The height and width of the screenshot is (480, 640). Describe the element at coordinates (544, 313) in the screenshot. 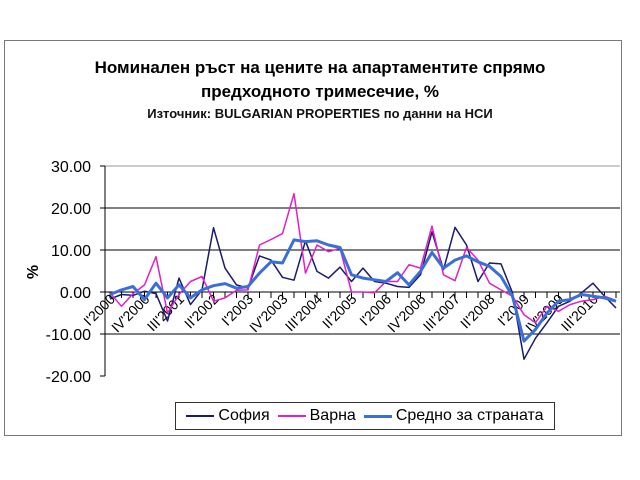

I see `x-tick-label: IV'2009` at that location.